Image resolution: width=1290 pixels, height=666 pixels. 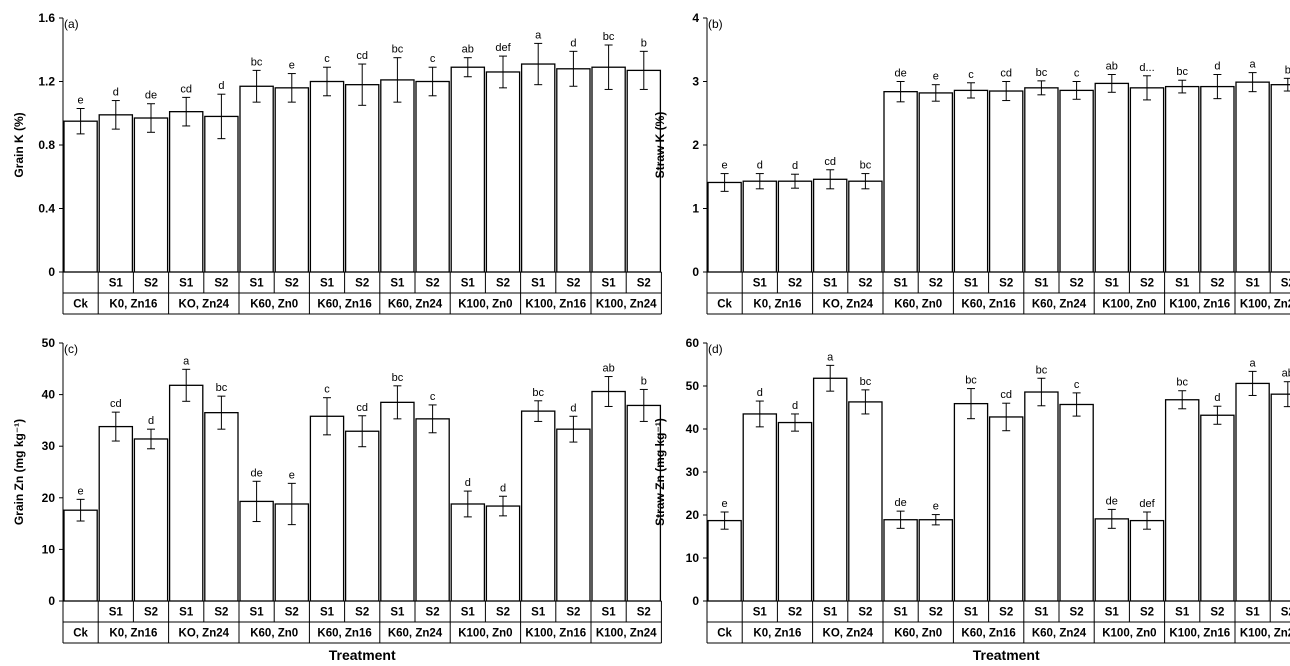 I want to click on y-tick-label: 2, so click(x=695, y=145).